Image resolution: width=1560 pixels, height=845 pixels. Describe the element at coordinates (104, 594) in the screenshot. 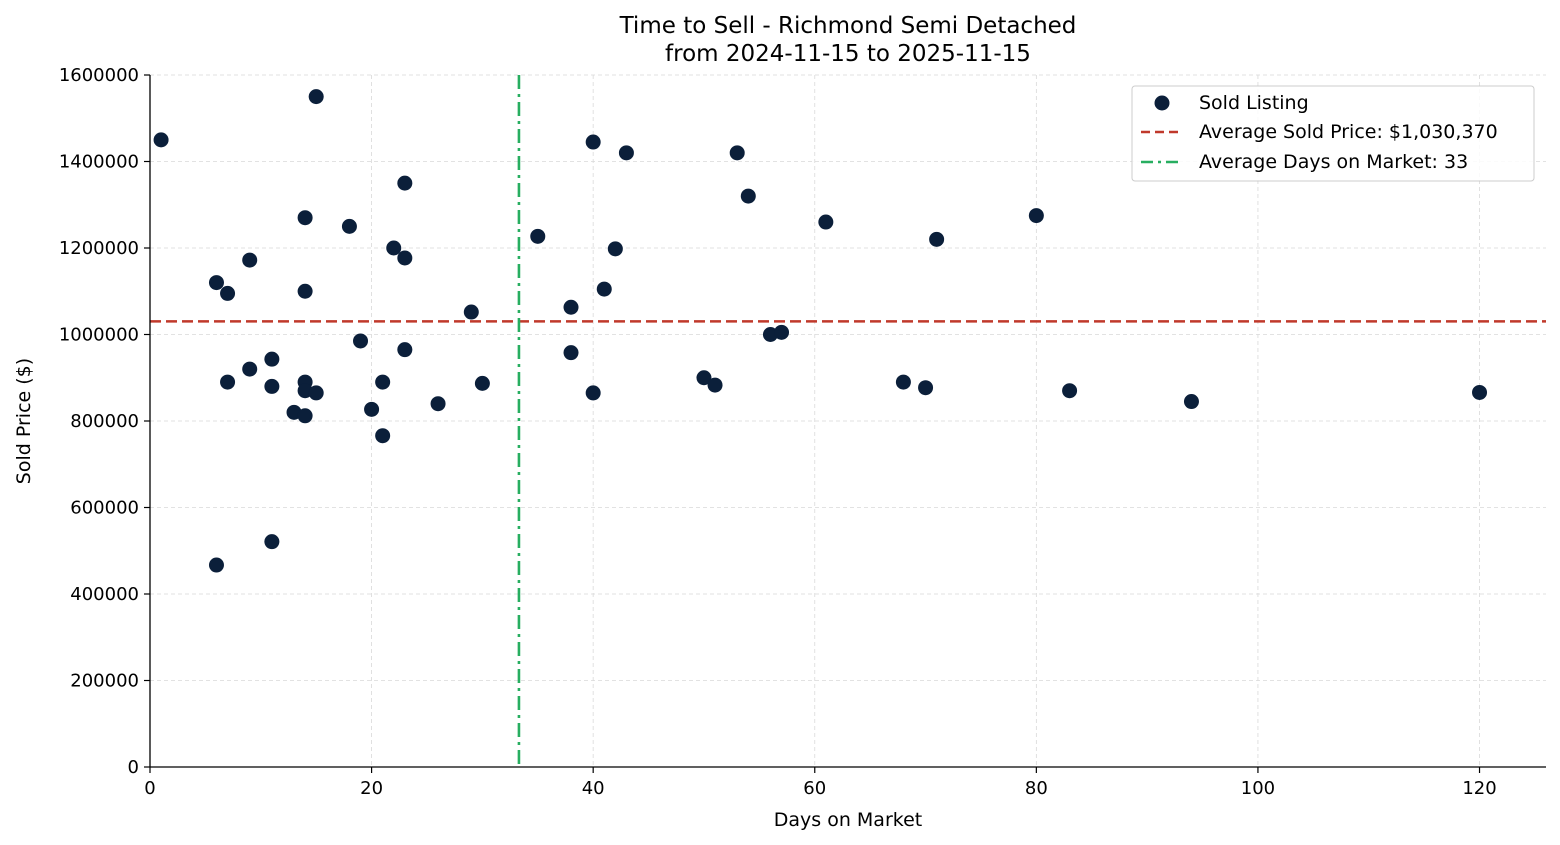

I see `y-tick-label: 400000` at that location.